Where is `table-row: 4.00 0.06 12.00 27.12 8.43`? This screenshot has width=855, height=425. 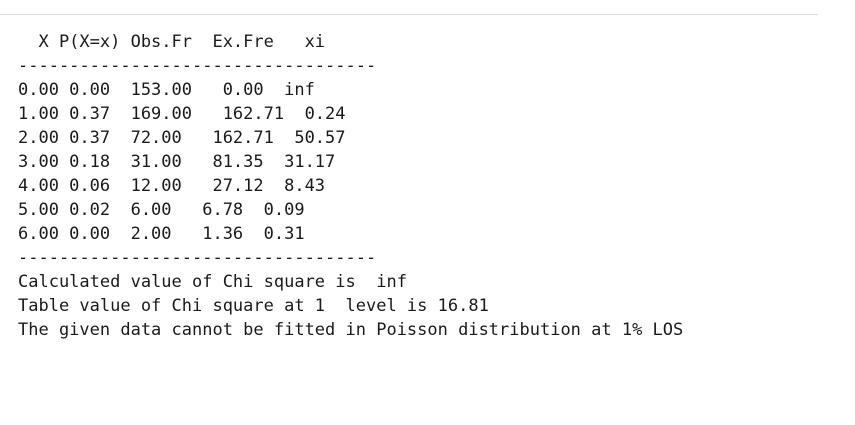
table-row: 4.00 0.06 12.00 27.12 8.43 is located at coordinates (172, 186).